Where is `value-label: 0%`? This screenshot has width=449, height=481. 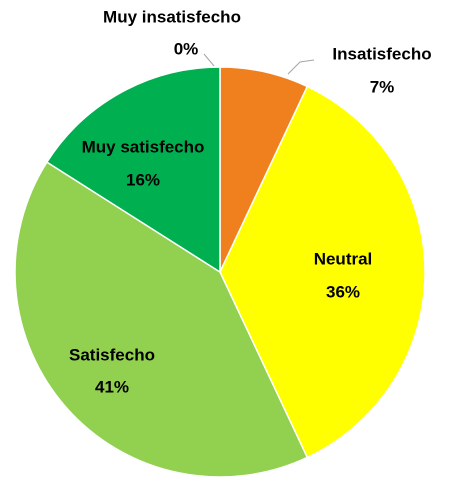 value-label: 0% is located at coordinates (186, 48).